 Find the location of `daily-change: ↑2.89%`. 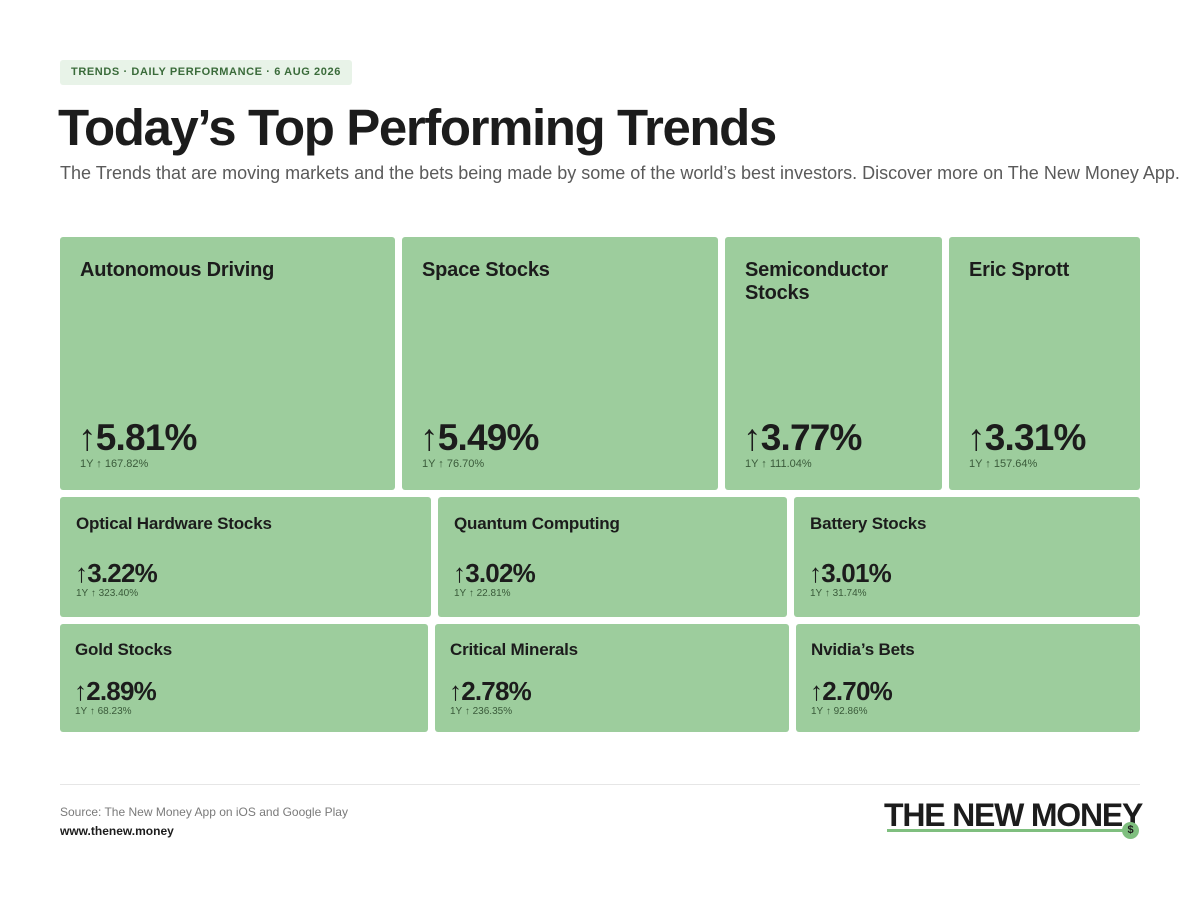

daily-change: ↑2.89% is located at coordinates (115, 691).